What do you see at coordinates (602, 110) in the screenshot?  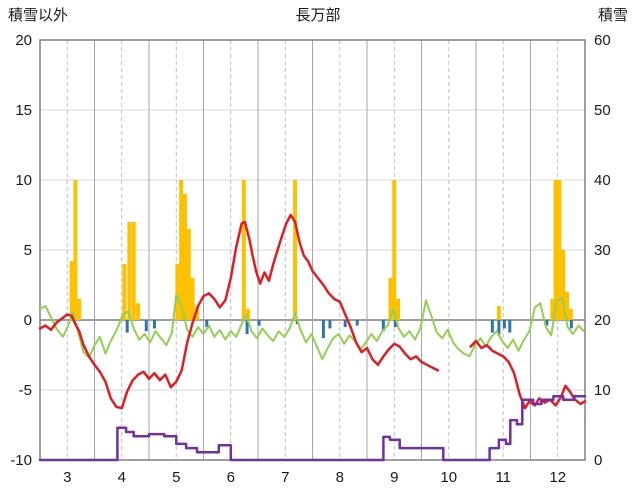 I see `svg-text: 50` at bounding box center [602, 110].